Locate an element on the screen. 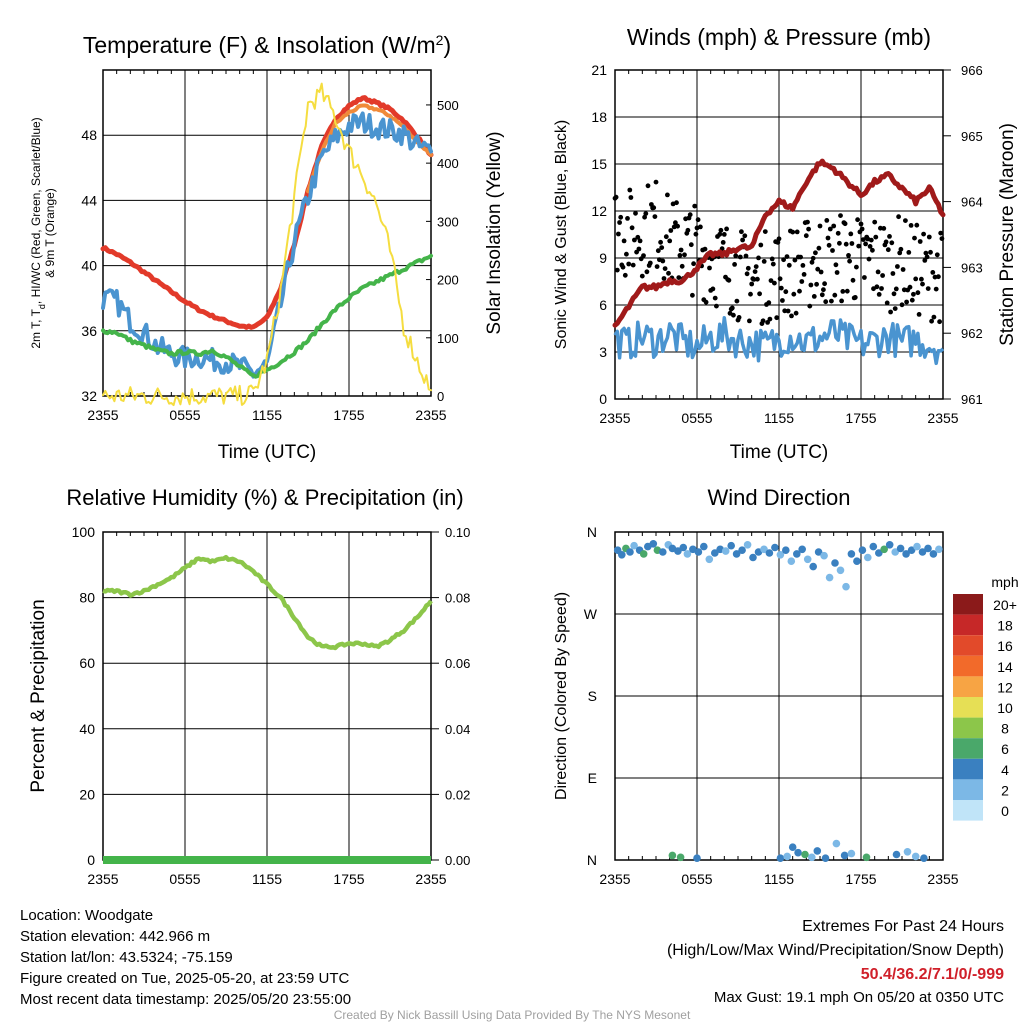 This screenshot has width=1024, height=1024. legend-label: 16 is located at coordinates (1005, 646).